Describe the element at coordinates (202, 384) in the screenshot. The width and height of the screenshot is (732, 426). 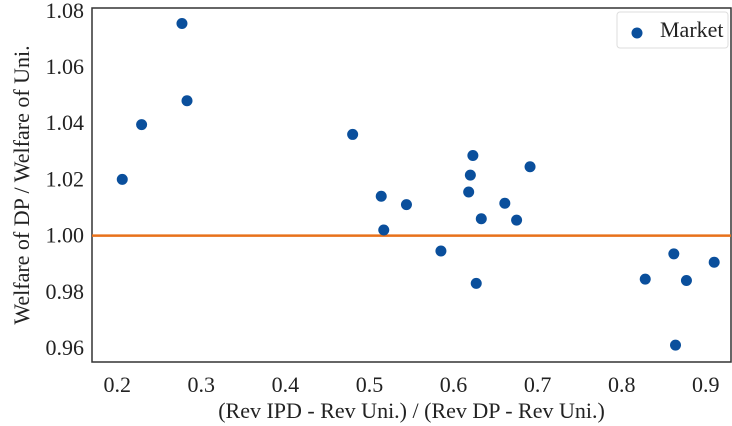
I see `x-tick-label: 0.3` at that location.